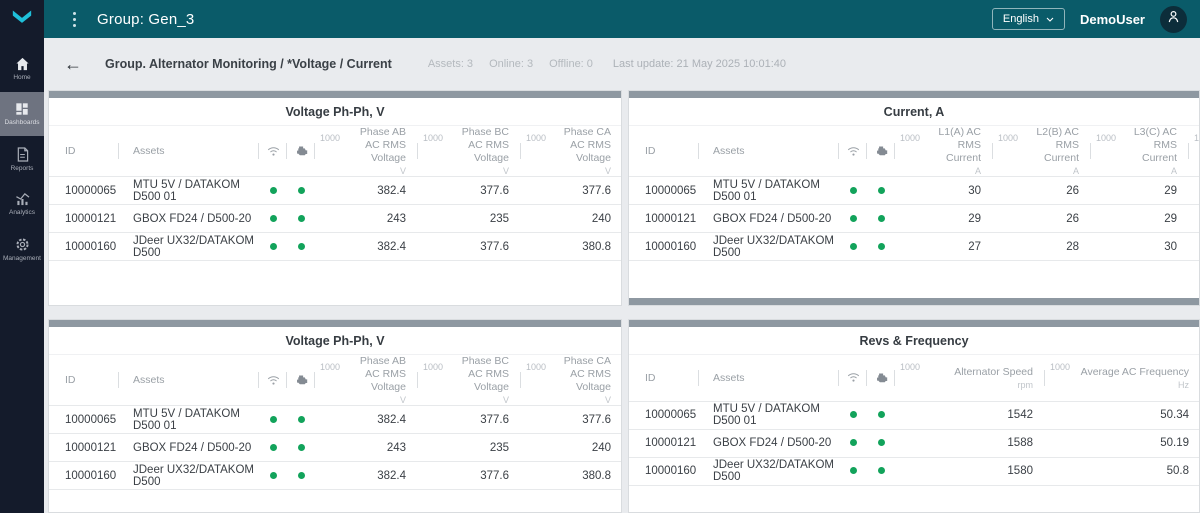 The image size is (1200, 513). I want to click on asset-stats: Assets: 3 Online: 3 Offline: 0, so click(510, 64).